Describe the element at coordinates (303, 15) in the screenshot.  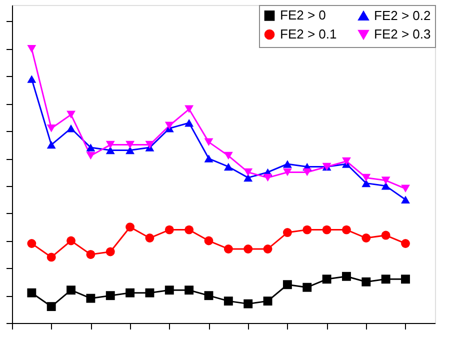
I see `legend-label: FE2 > 0` at that location.